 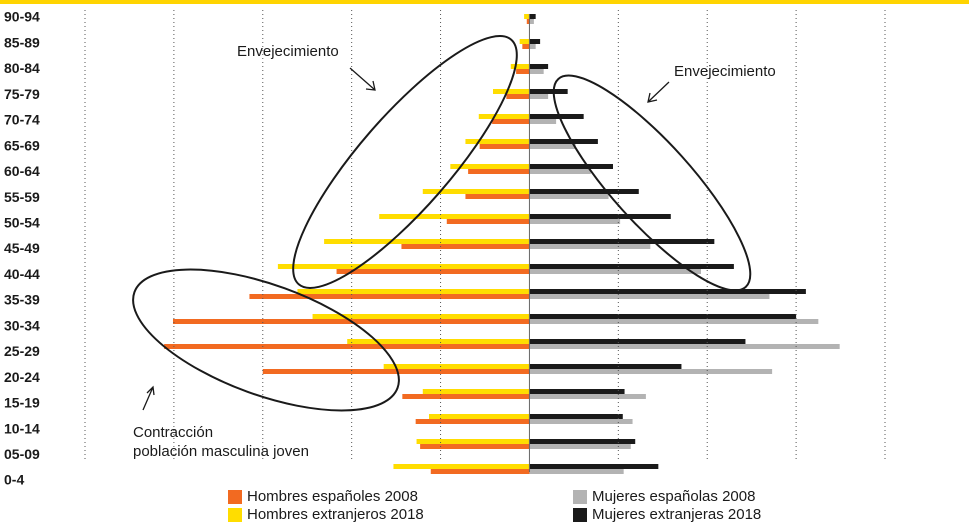 I want to click on annotation: Contracción, so click(x=173, y=432).